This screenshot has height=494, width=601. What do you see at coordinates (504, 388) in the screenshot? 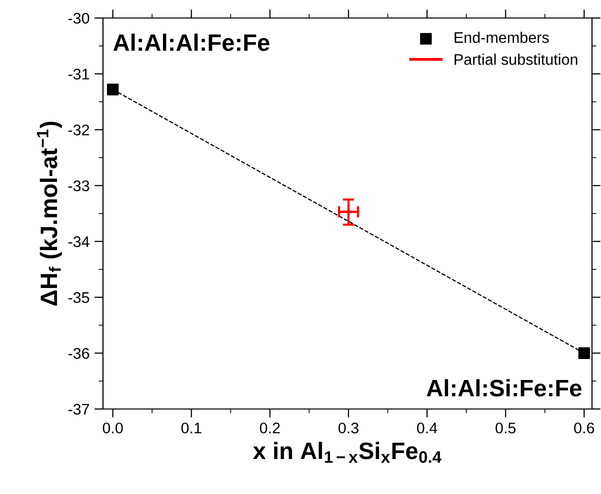
I see `annotation: Al:Al:Si:Fe:Fe` at bounding box center [504, 388].